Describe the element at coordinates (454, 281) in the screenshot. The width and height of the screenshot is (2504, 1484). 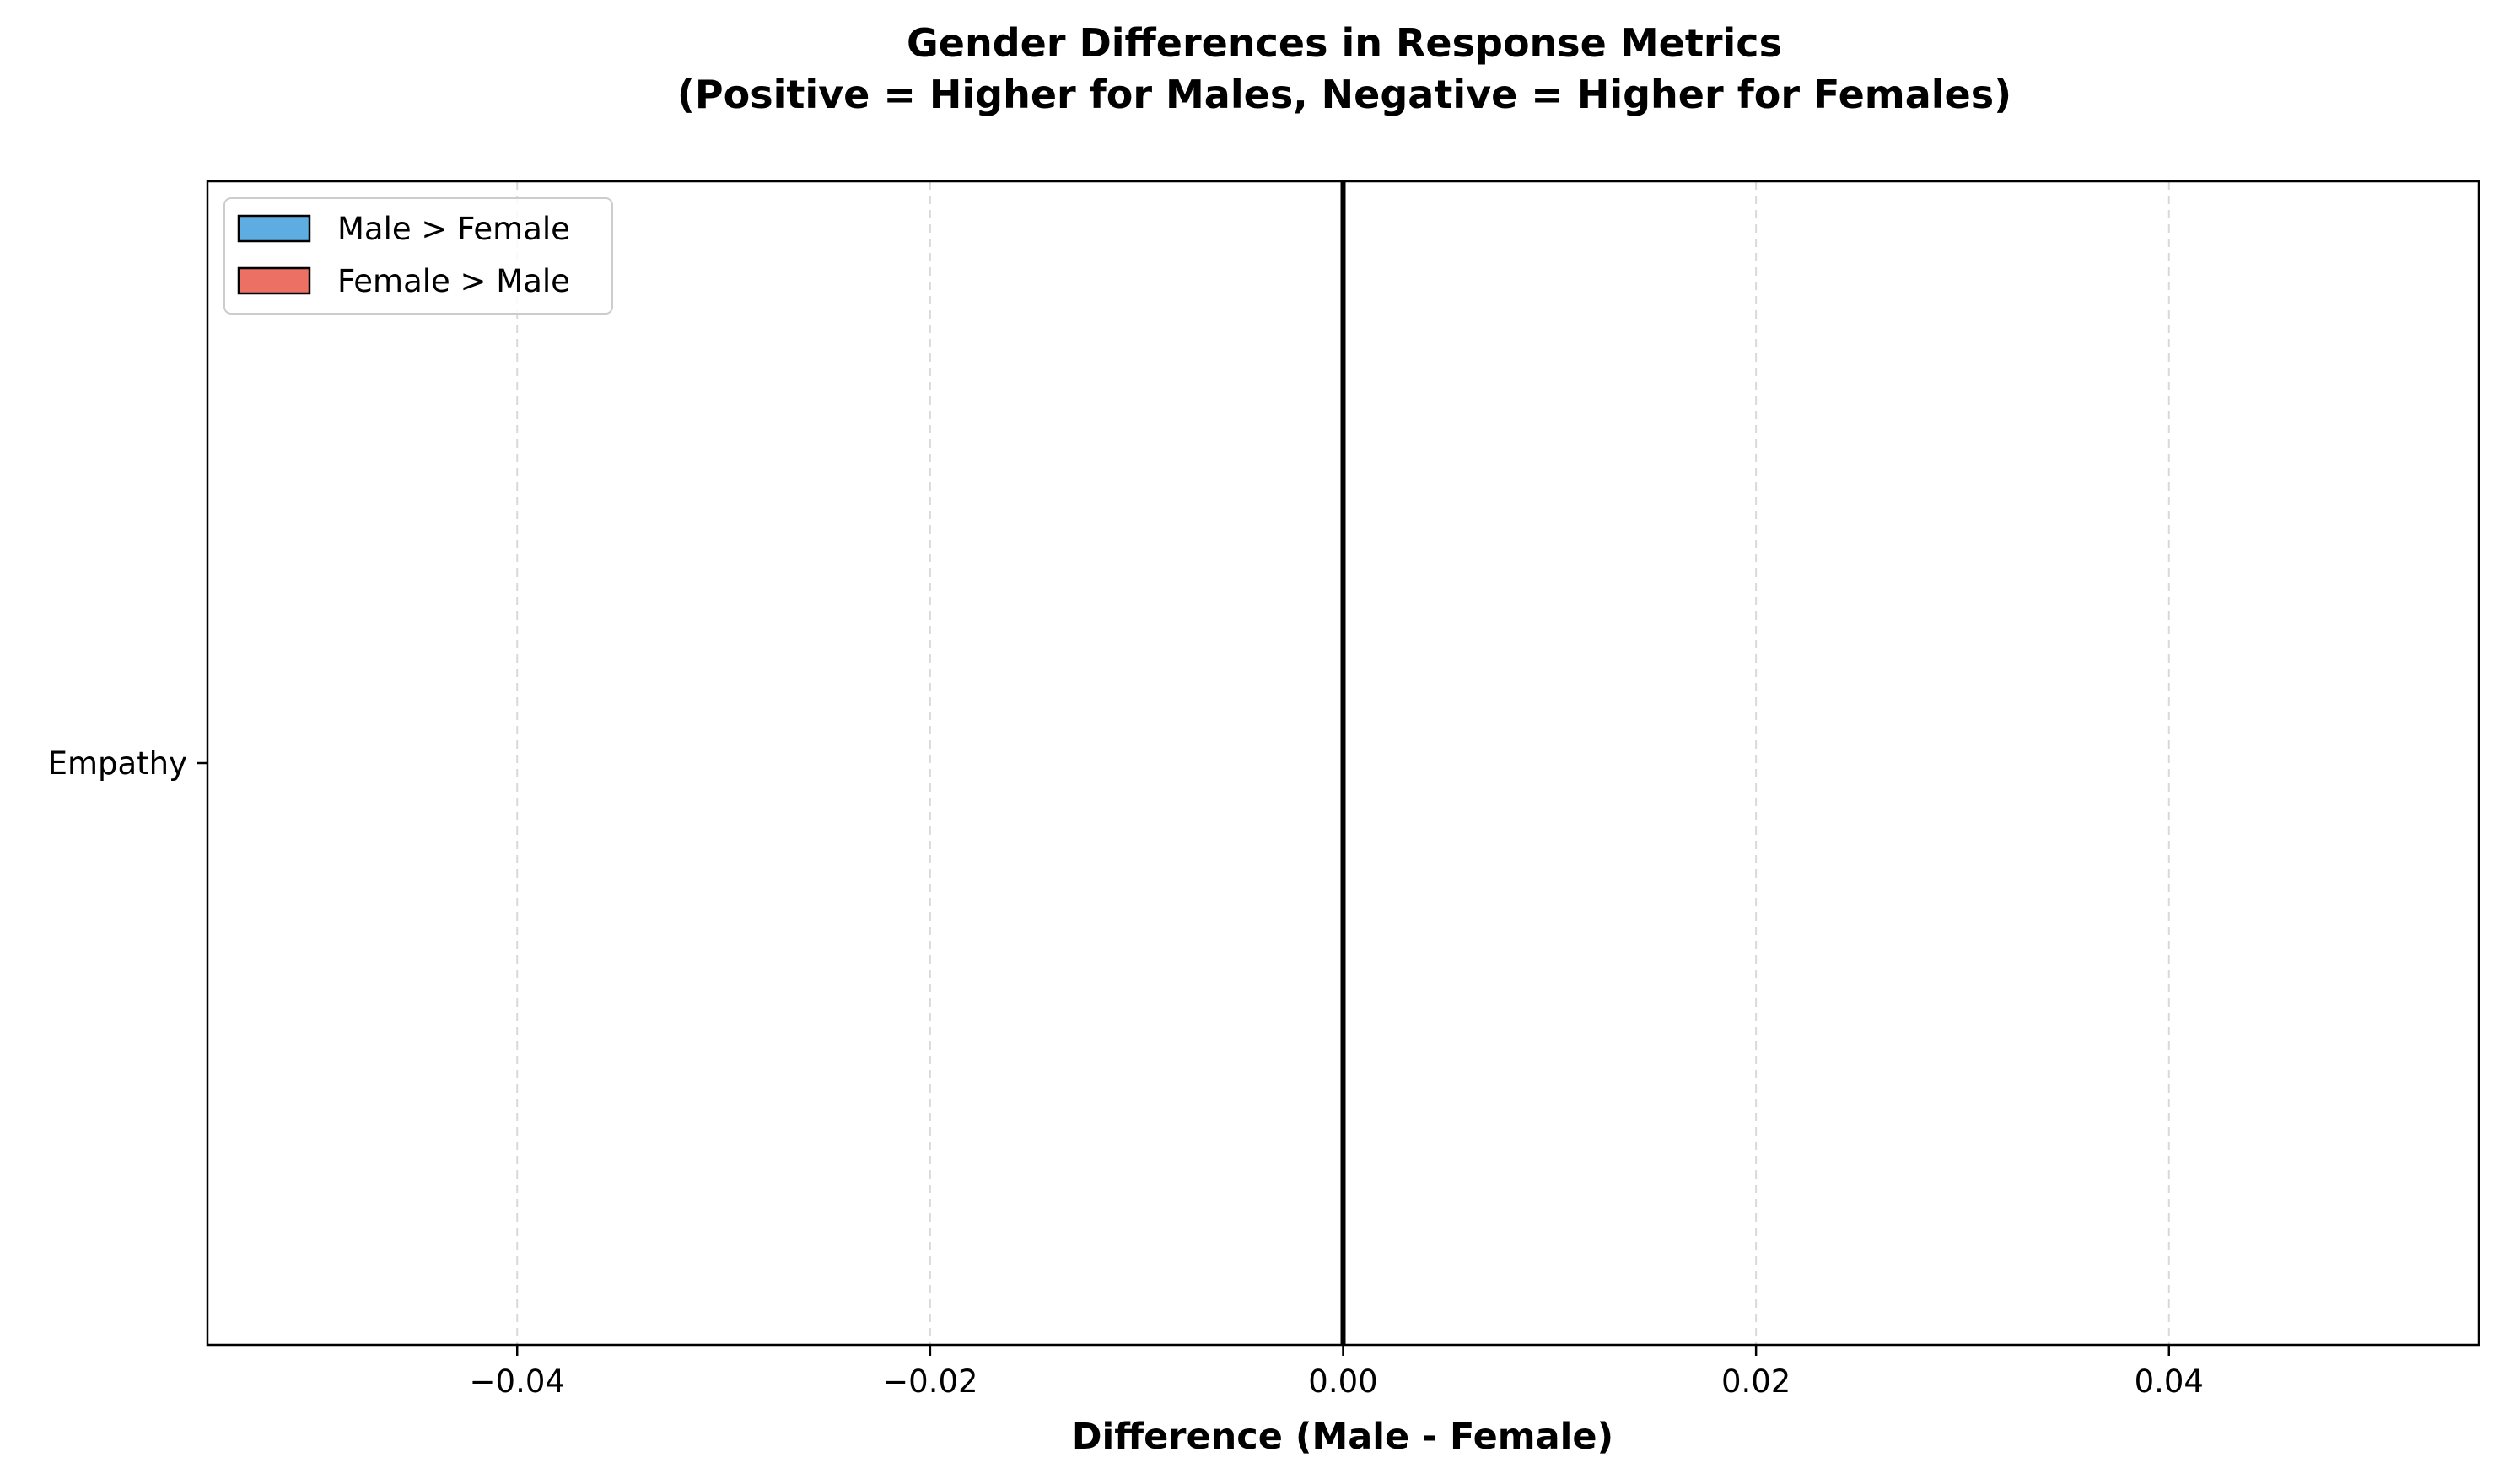
I see `legend-label-female-greater: Female > Male` at that location.